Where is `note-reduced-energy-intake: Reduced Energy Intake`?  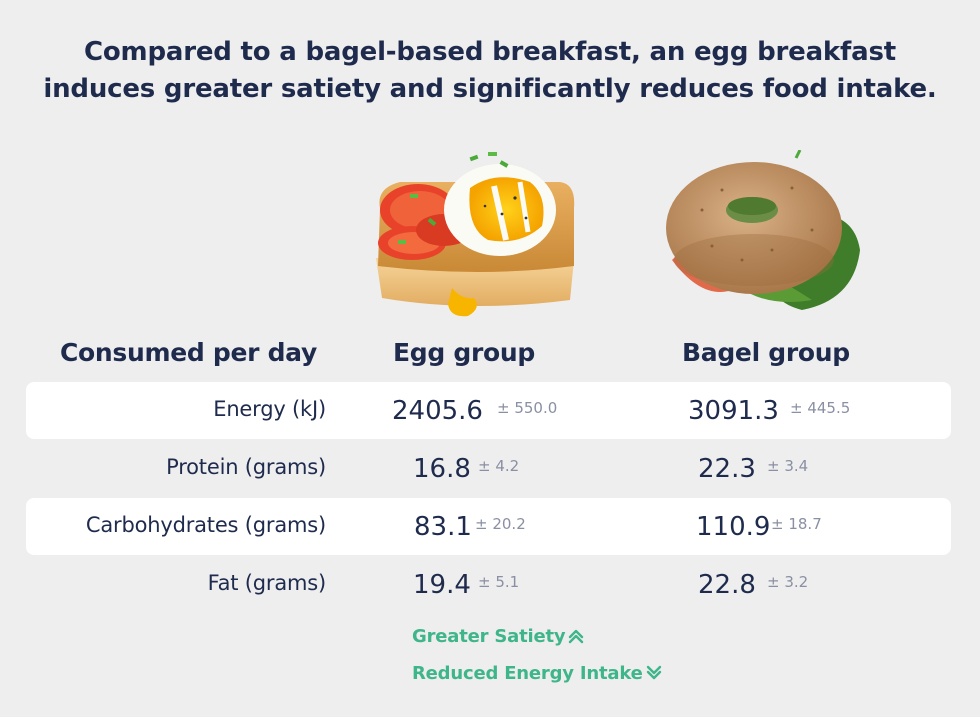
note-reduced-energy-intake: Reduced Energy Intake is located at coordinates (537, 673).